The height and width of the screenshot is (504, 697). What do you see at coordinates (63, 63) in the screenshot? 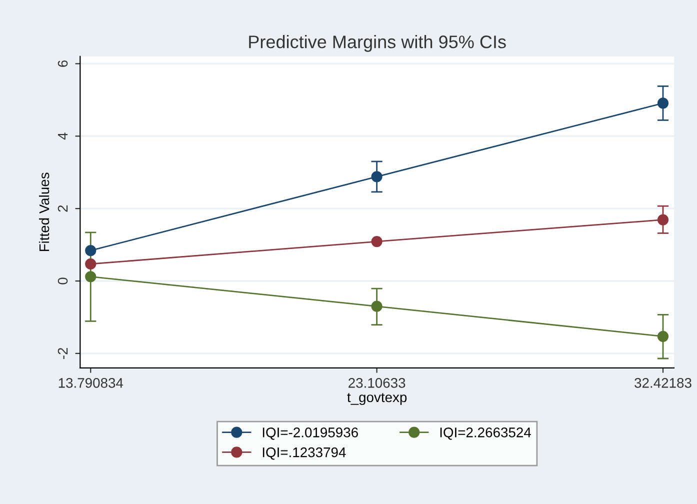
I see `y-tick-label: 6` at bounding box center [63, 63].